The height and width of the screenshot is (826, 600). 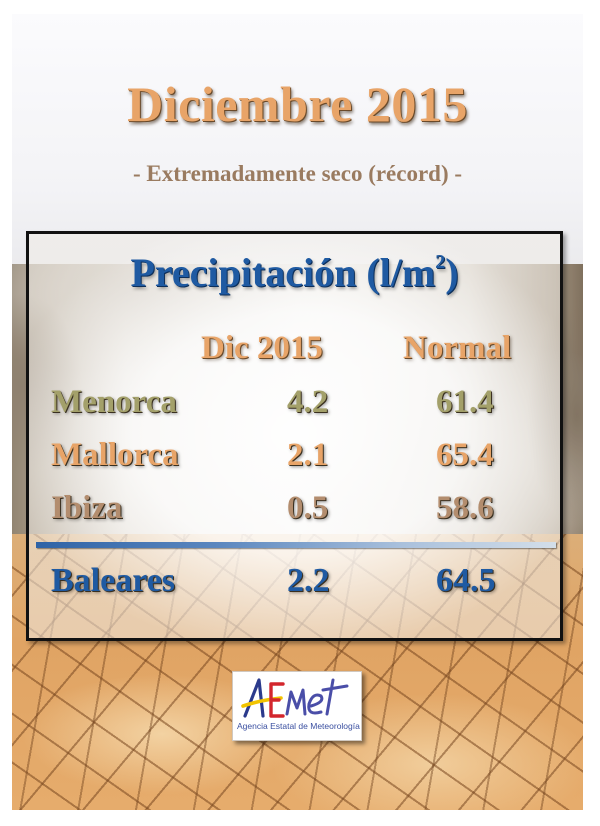 What do you see at coordinates (308, 402) in the screenshot?
I see `row-dic-2015-value: 4.2` at bounding box center [308, 402].